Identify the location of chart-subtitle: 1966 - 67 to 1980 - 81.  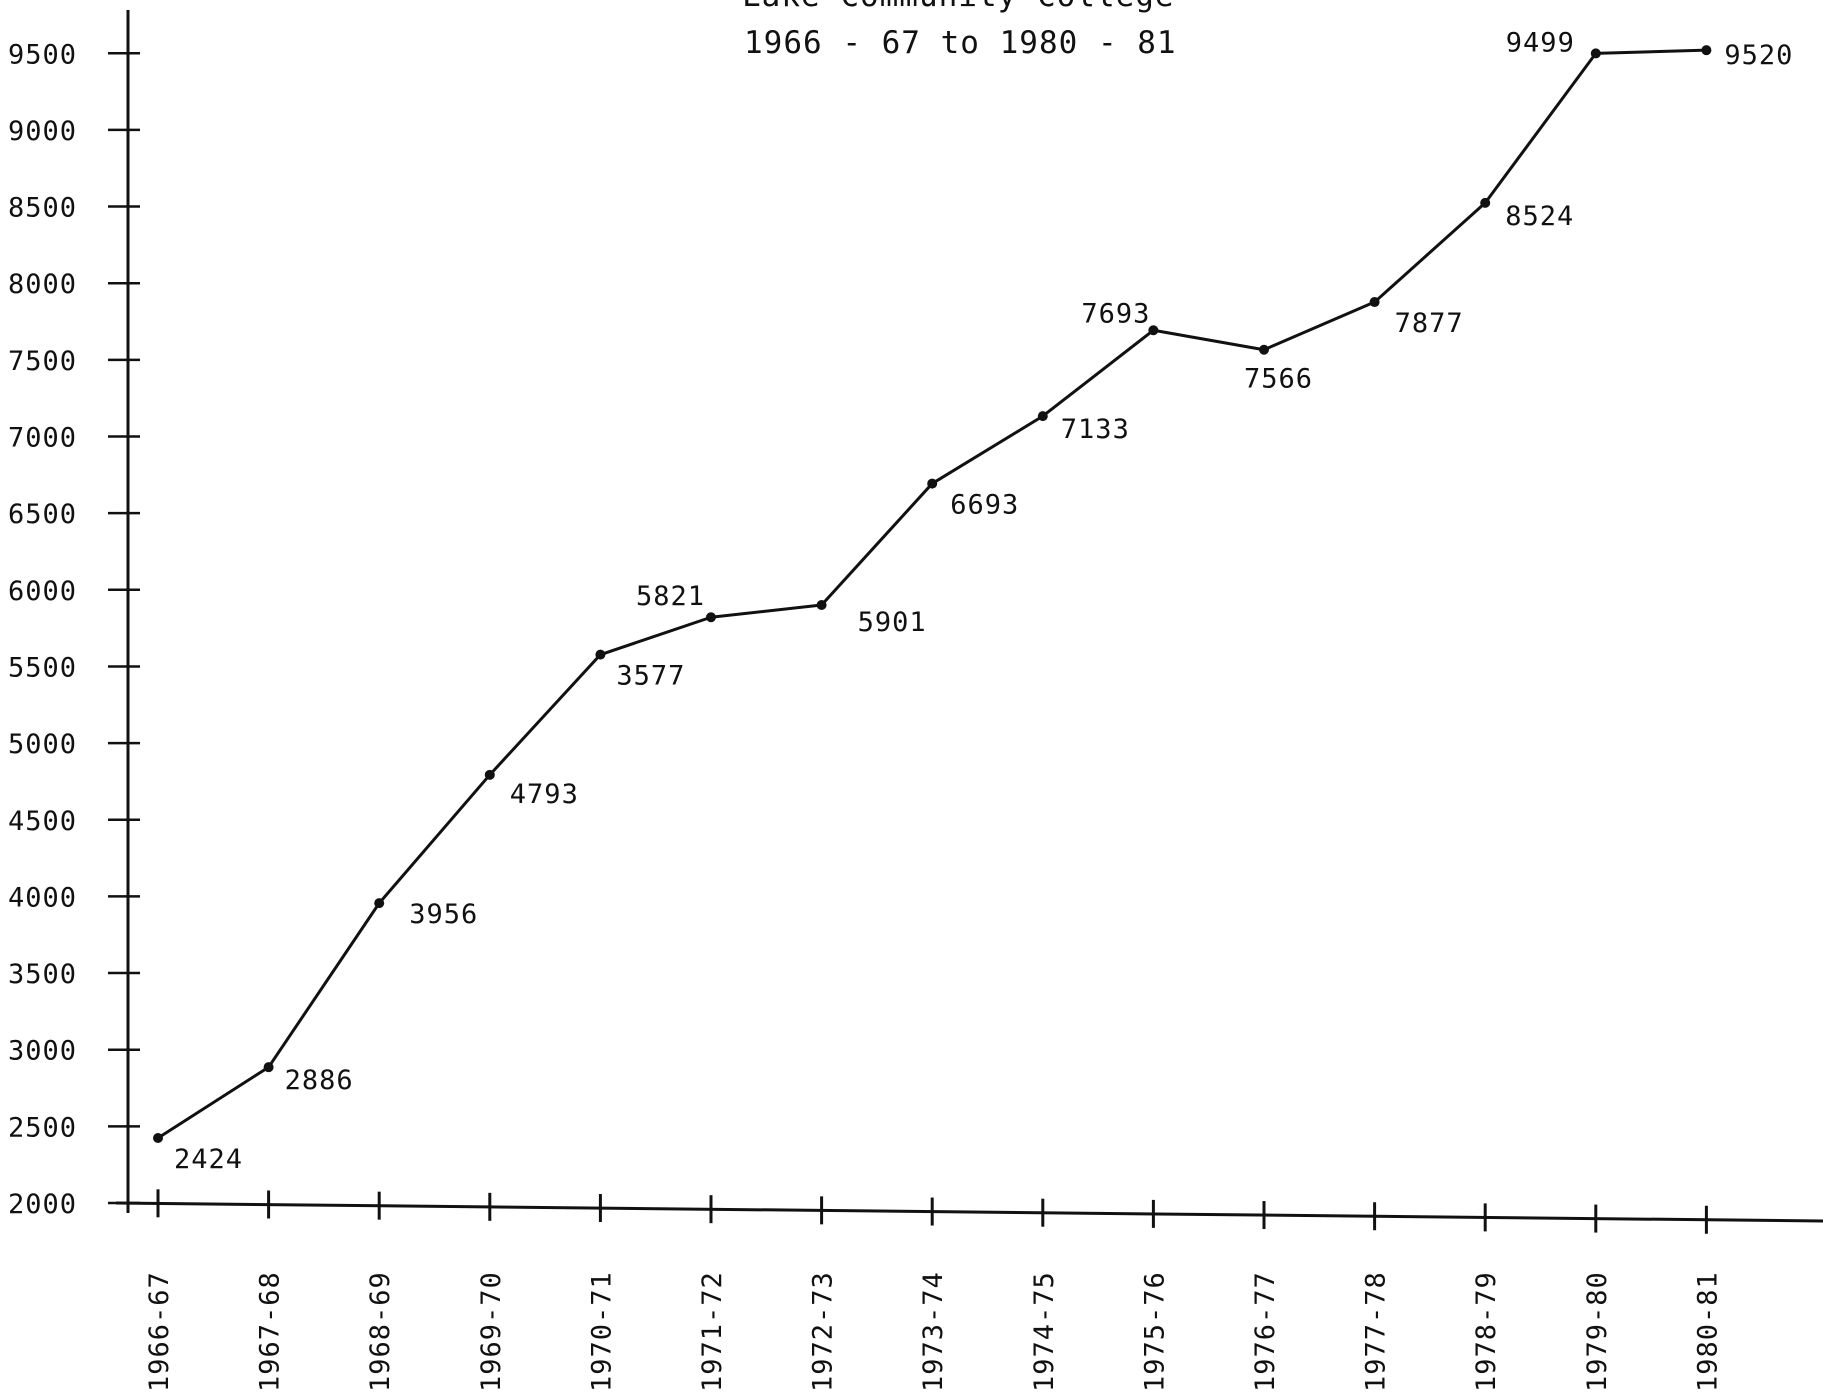
(960, 43).